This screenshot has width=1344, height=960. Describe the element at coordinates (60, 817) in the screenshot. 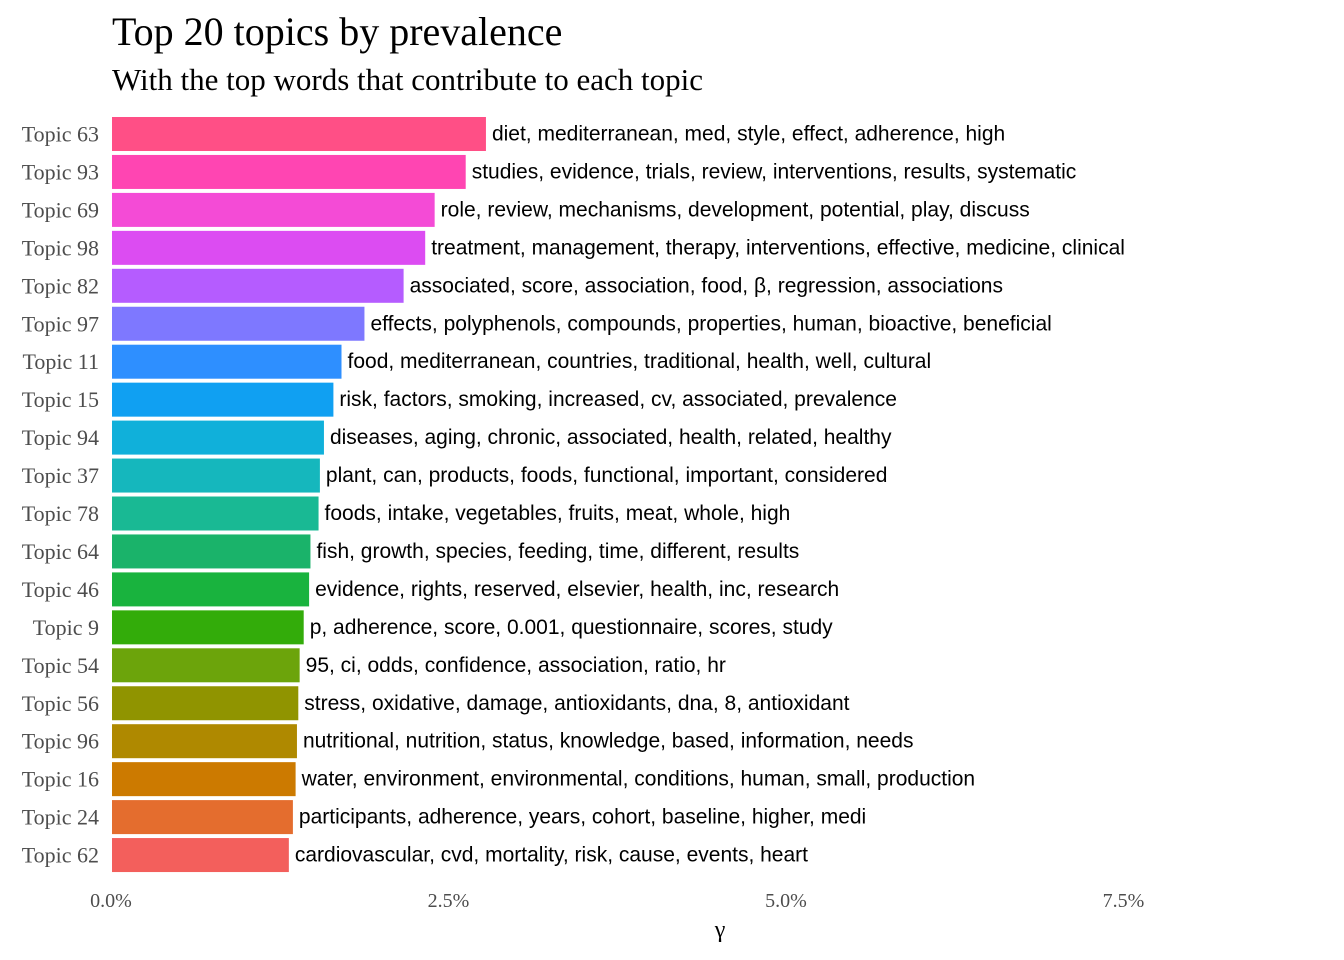

I see `category-label: Topic 24` at that location.